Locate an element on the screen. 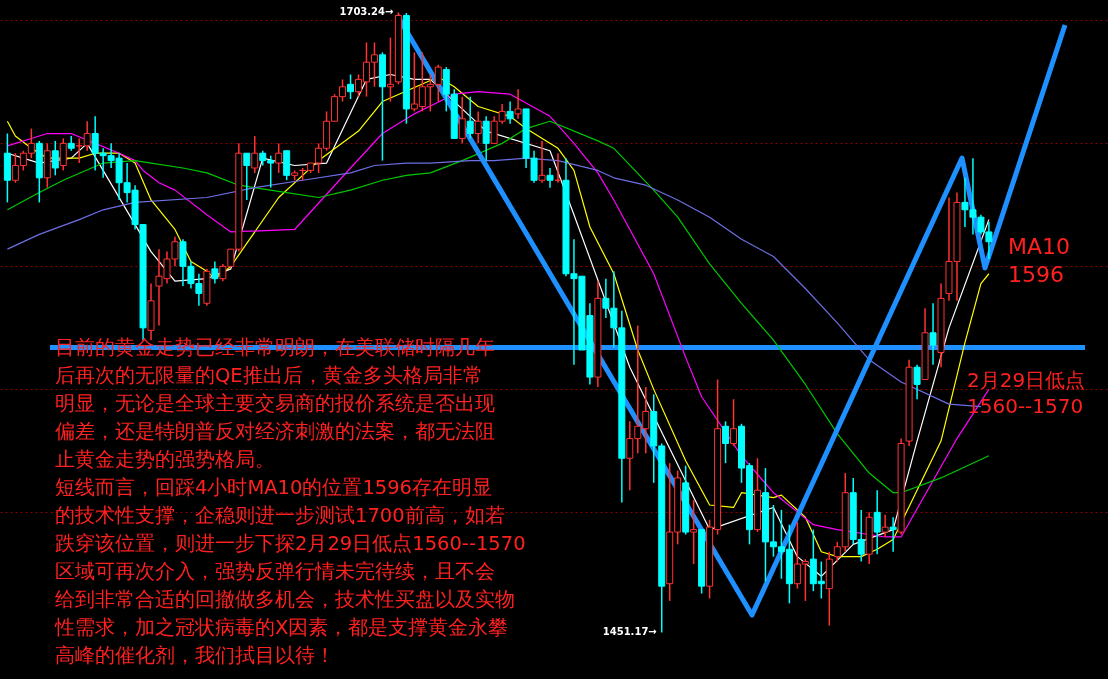 Image resolution: width=1108 pixels, height=679 pixels. annotation: 给到非常合适的回撤做多机会，技术性买盘以及实物 is located at coordinates (285, 599).